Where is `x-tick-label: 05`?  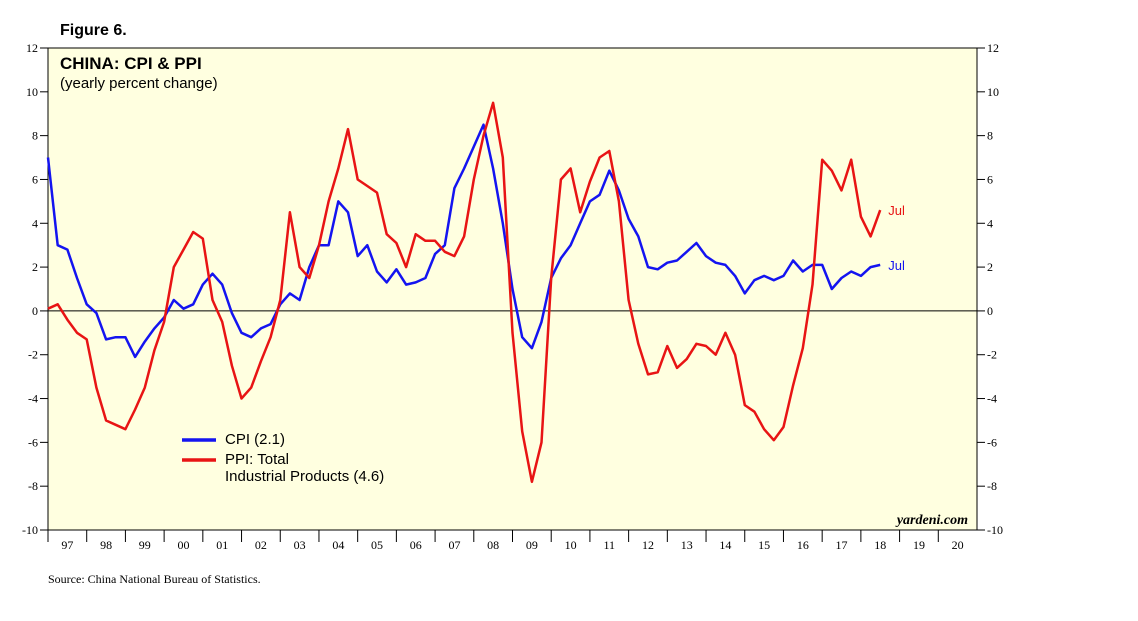
x-tick-label: 05 is located at coordinates (377, 545).